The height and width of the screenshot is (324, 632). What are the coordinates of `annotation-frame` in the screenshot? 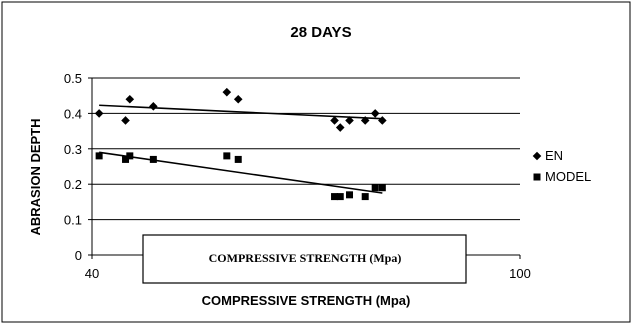 It's located at (304, 259).